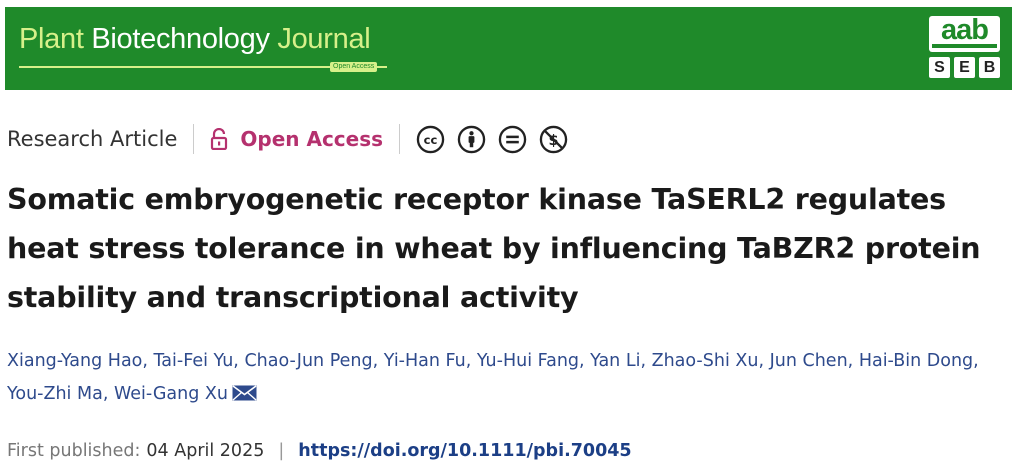 This screenshot has height=473, width=1014. I want to click on attribution-icon, so click(471, 139).